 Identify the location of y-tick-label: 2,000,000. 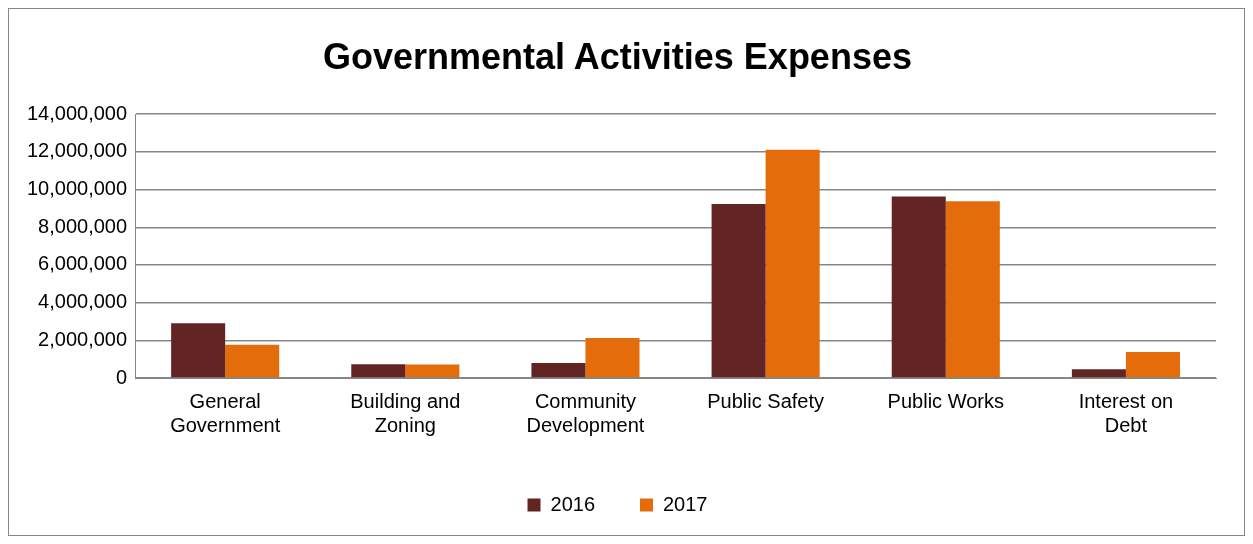
(83, 338).